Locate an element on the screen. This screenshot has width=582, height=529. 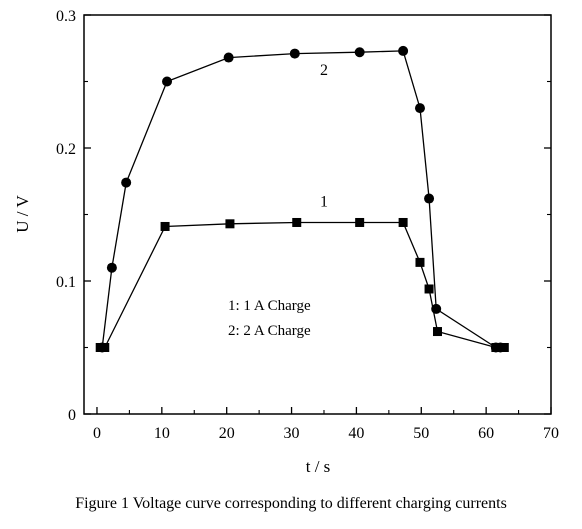
y-tick-label: 0 is located at coordinates (72, 415).